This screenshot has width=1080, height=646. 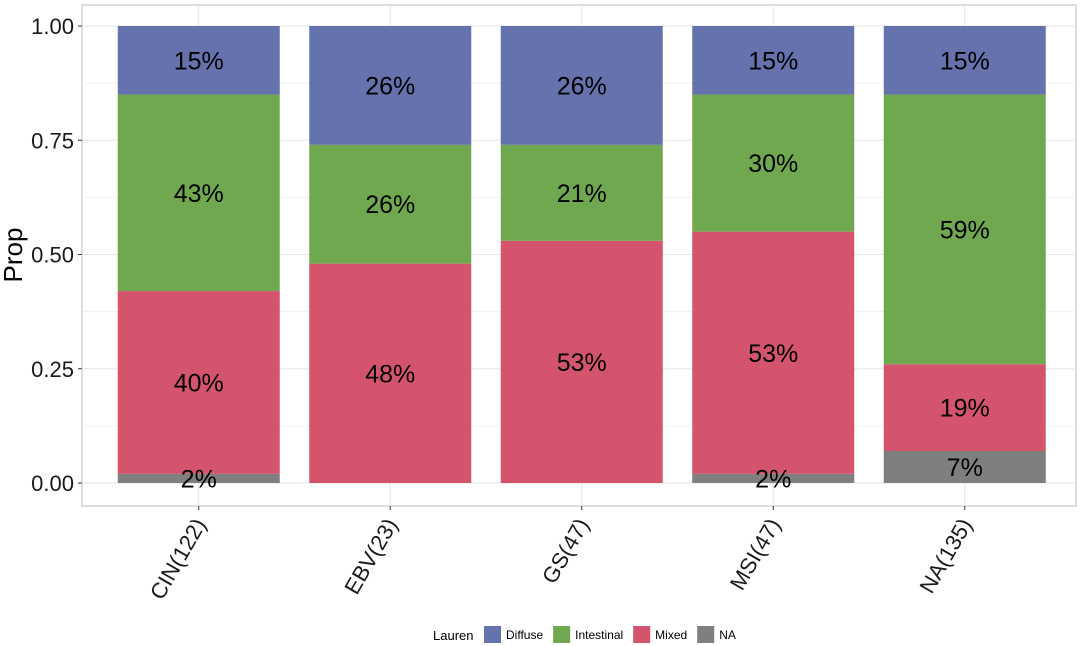 What do you see at coordinates (524, 635) in the screenshot?
I see `legend-label: Diffuse` at bounding box center [524, 635].